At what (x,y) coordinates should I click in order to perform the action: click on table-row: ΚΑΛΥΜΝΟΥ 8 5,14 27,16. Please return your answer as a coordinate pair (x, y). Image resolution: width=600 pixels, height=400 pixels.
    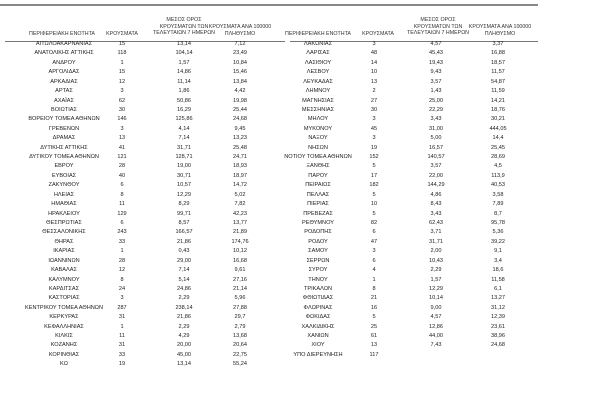
    Looking at the image, I should click on (300, 280).